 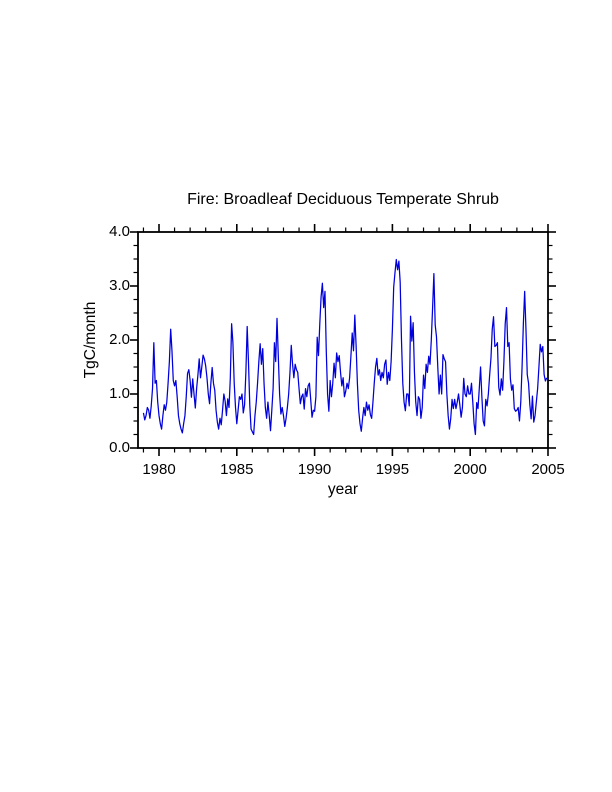 What do you see at coordinates (119, 339) in the screenshot?
I see `y-tick-label: 2.0` at bounding box center [119, 339].